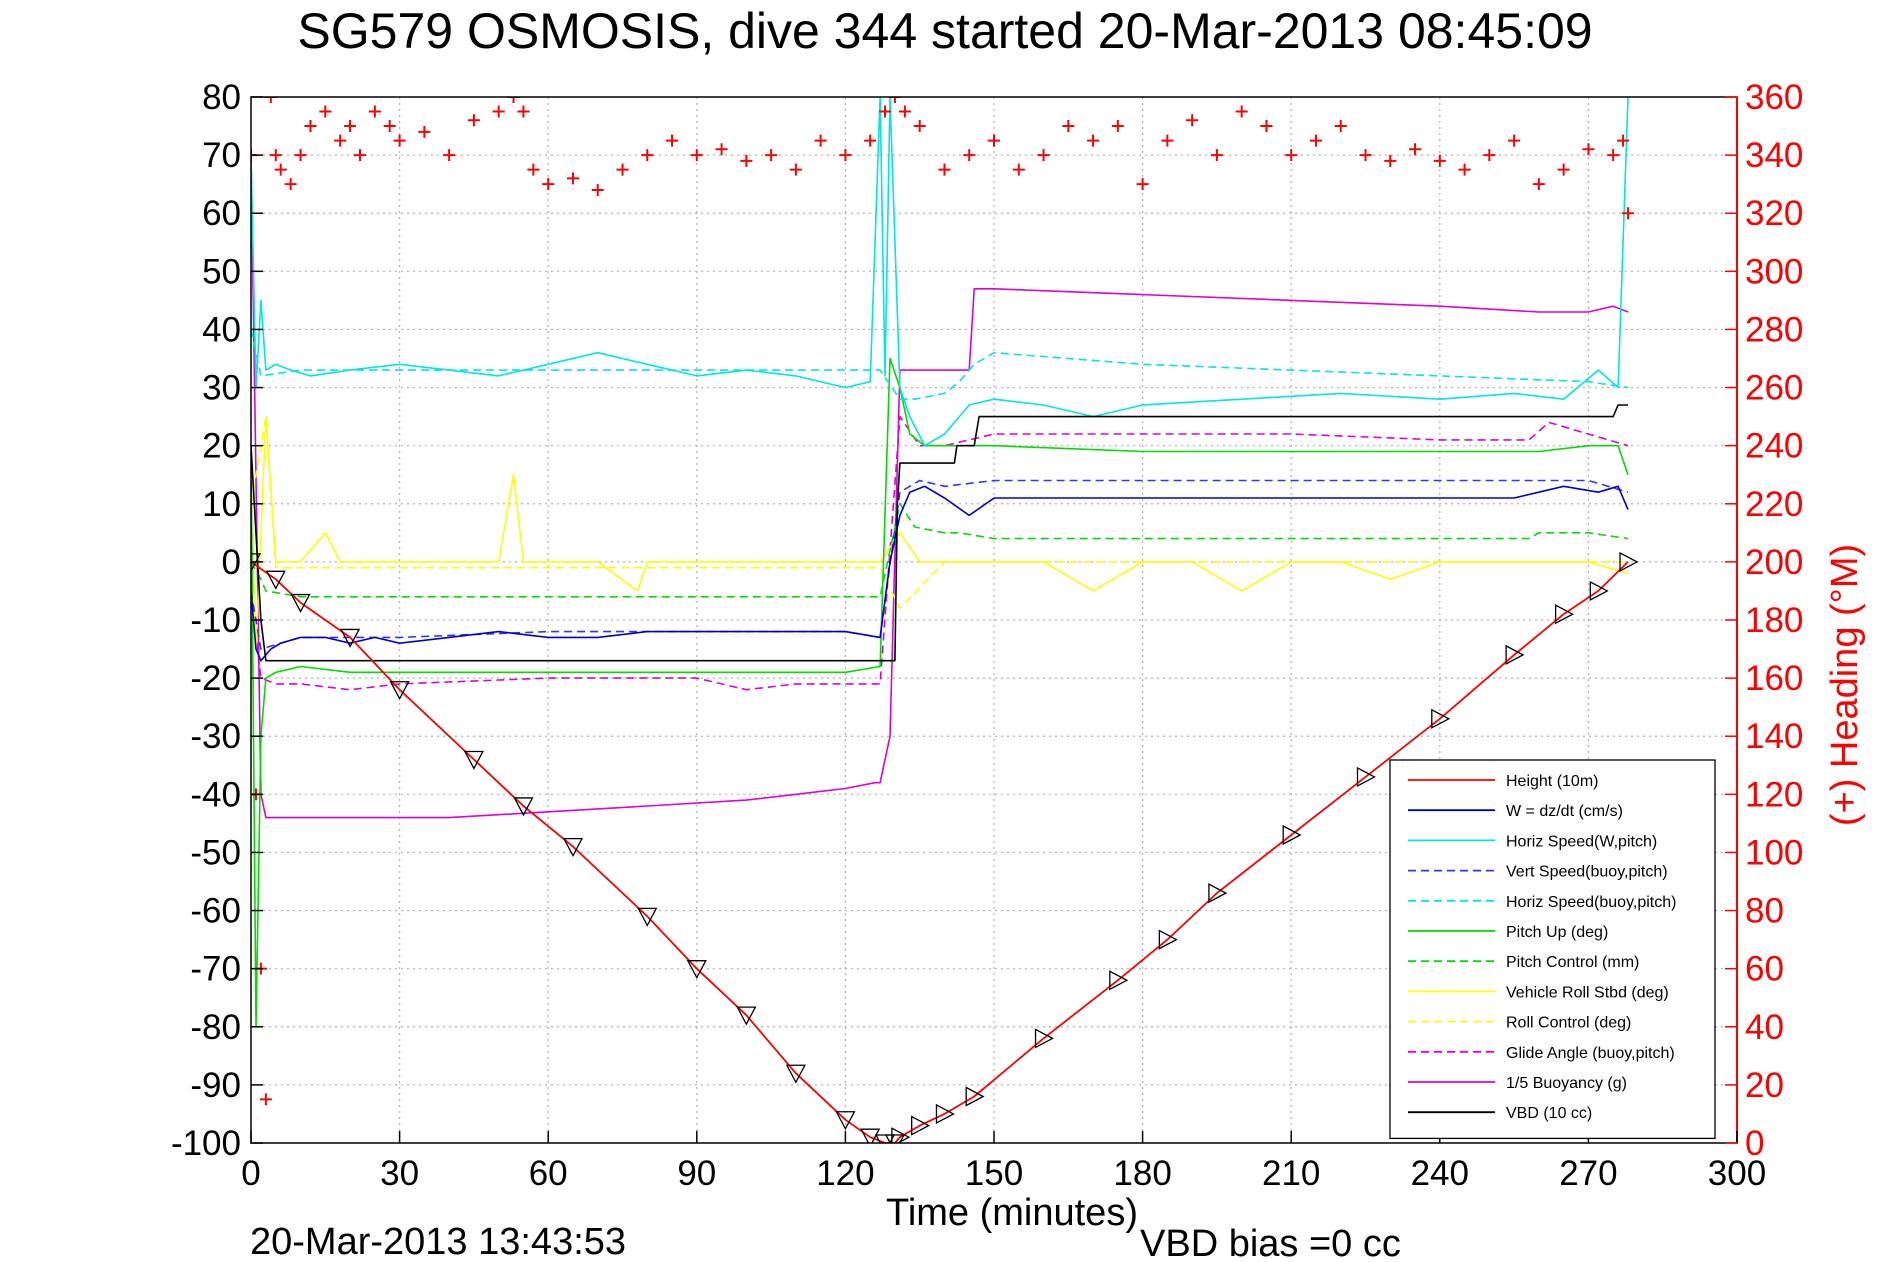 Image resolution: width=1891 pixels, height=1262 pixels. What do you see at coordinates (1568, 1023) in the screenshot?
I see `legend-label-roll-control: Roll Control (deg)` at bounding box center [1568, 1023].